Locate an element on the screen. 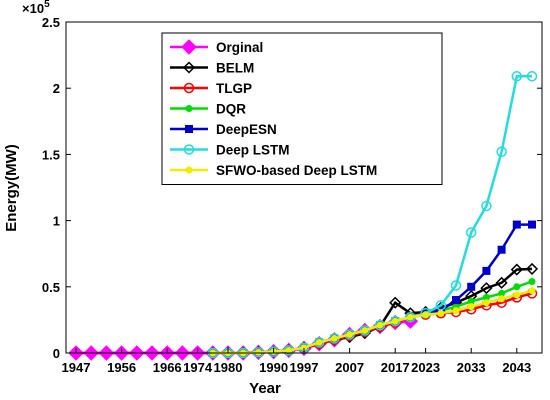 This screenshot has height=400, width=550. x-tick-label: 2023 is located at coordinates (425, 367).